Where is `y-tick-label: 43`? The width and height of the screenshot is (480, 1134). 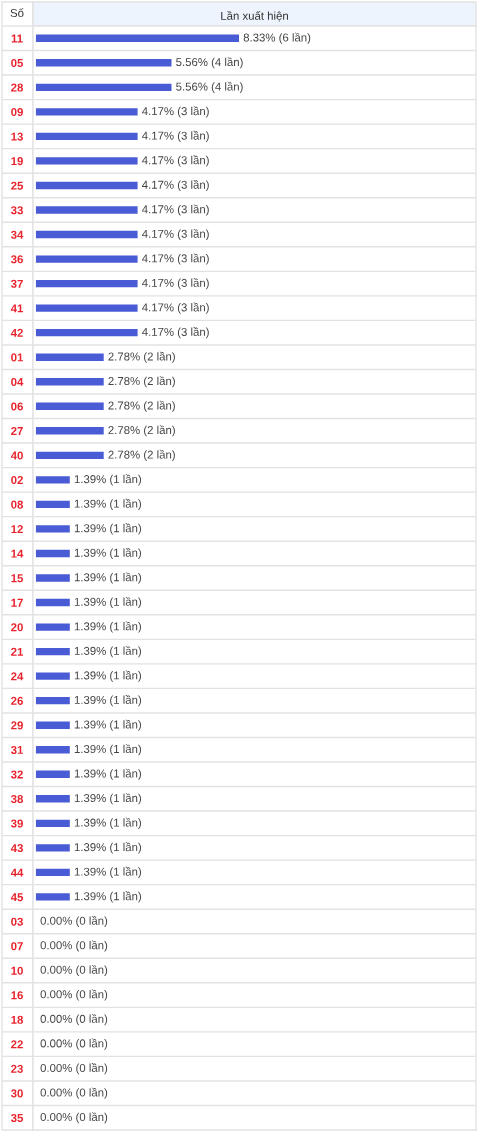
y-tick-label: 43 is located at coordinates (16, 848).